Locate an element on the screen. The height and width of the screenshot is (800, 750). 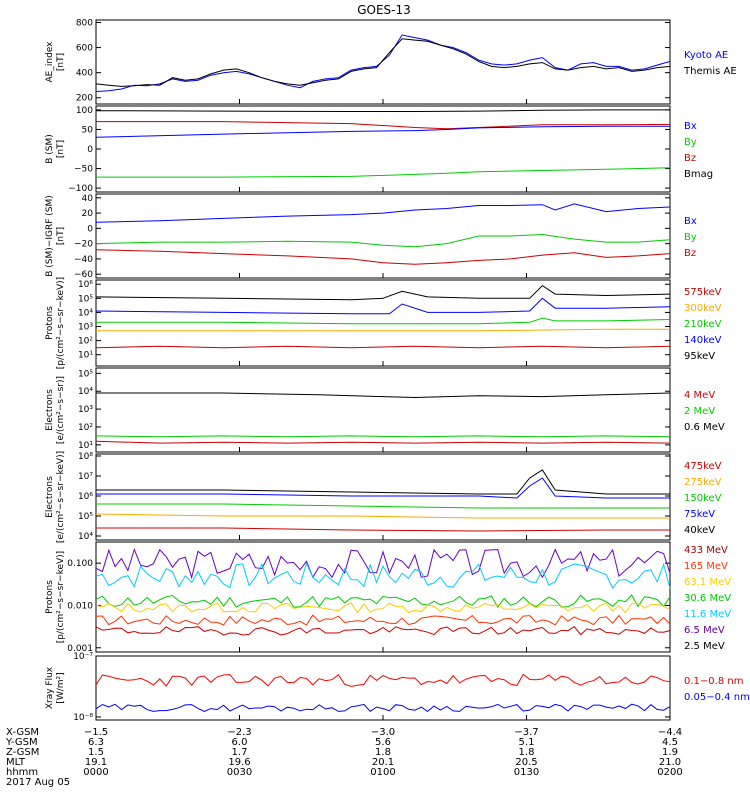
legend-label: 2 MeV is located at coordinates (699, 411).